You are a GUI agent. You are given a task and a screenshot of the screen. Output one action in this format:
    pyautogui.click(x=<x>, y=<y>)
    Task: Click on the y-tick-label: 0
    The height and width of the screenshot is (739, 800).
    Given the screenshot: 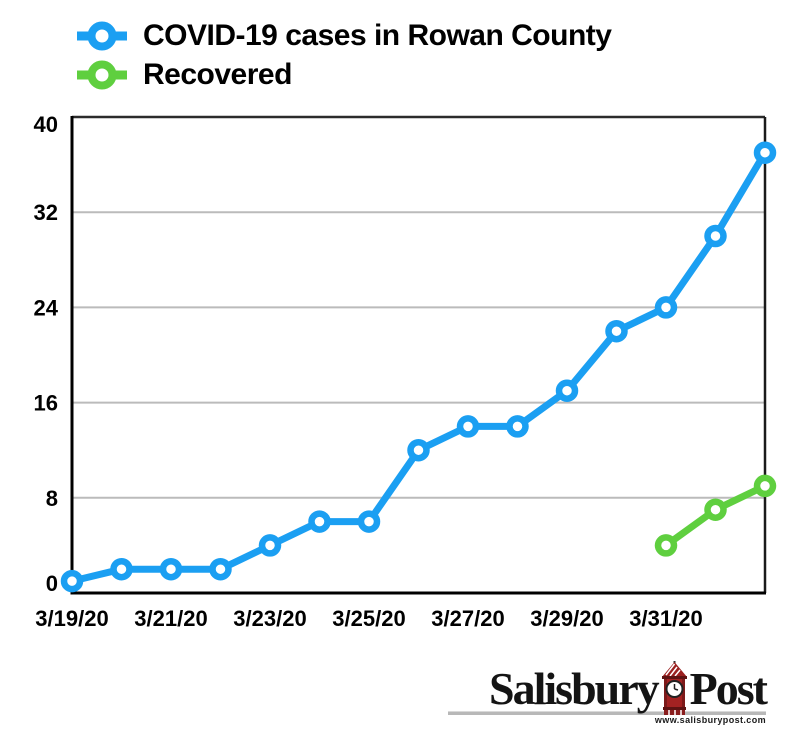 What is the action you would take?
    pyautogui.click(x=52, y=583)
    